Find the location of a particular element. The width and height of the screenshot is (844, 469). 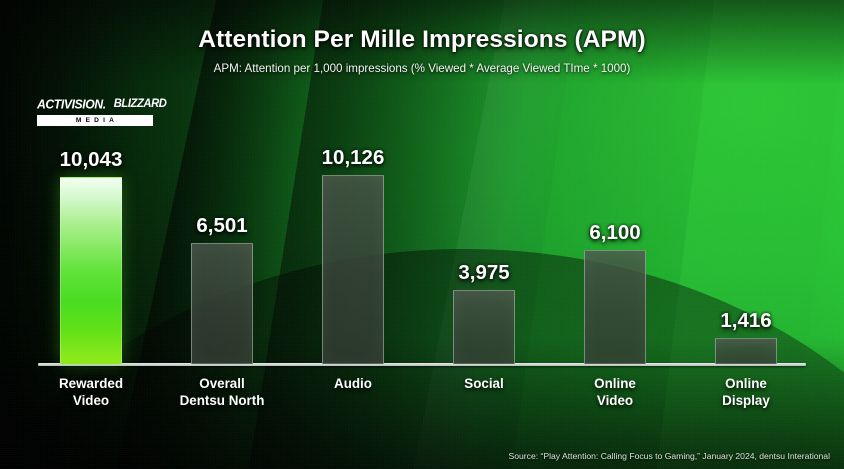

activision-blizzard-media-logo: ACTIVISION. BLIZZARD MEDIA is located at coordinates (102, 111).